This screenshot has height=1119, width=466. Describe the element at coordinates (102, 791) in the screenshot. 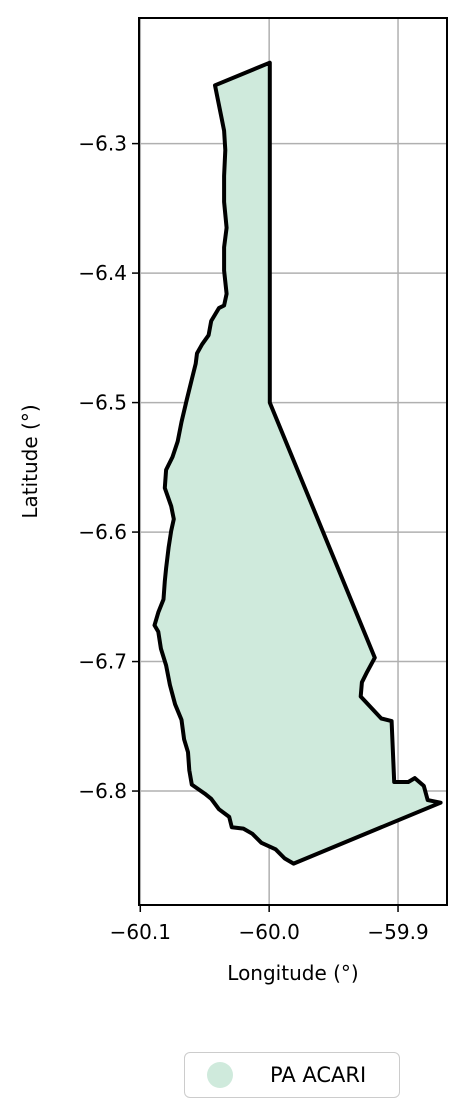

I see `y-tick-label: −6.8` at that location.